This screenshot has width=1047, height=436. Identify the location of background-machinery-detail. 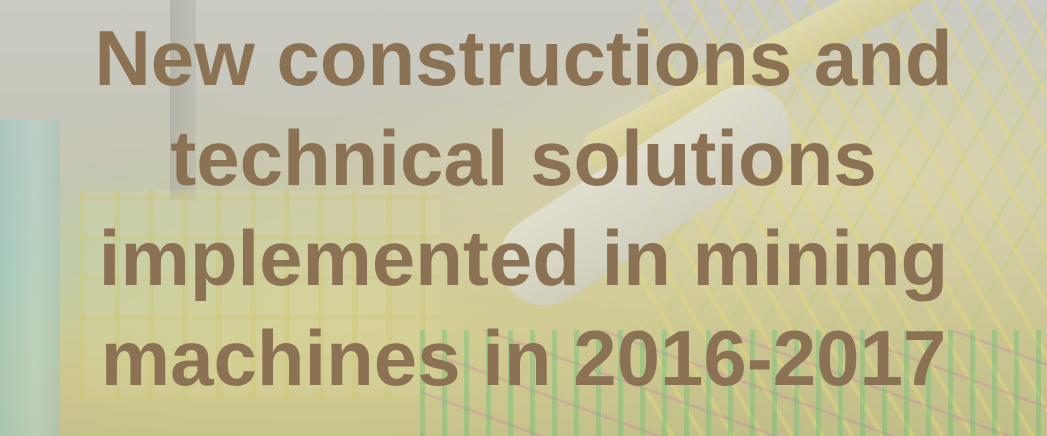
(733, 383).